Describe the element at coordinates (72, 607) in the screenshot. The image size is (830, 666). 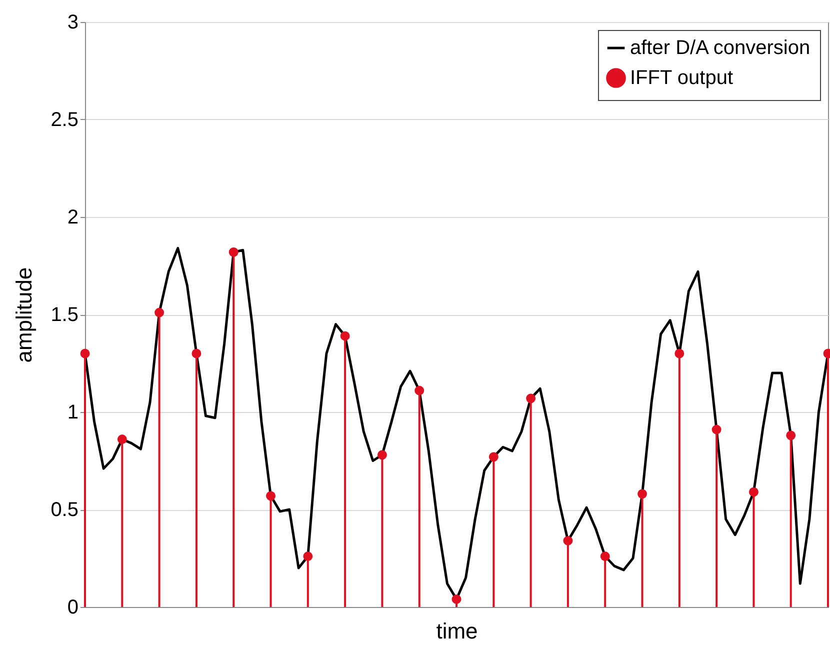
I see `y-tick-label: 0` at that location.